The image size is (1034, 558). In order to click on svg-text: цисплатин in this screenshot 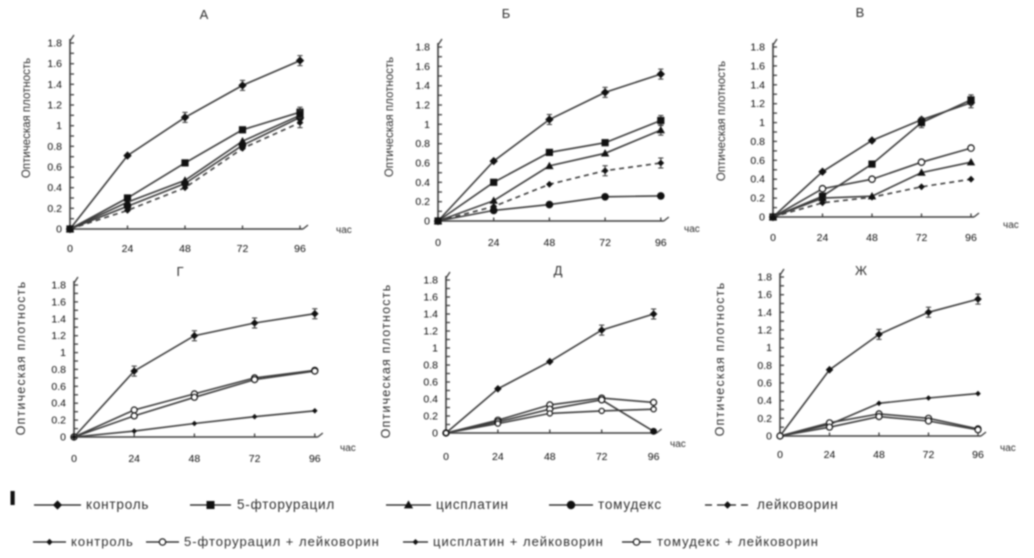, I will do `click(472, 504)`.